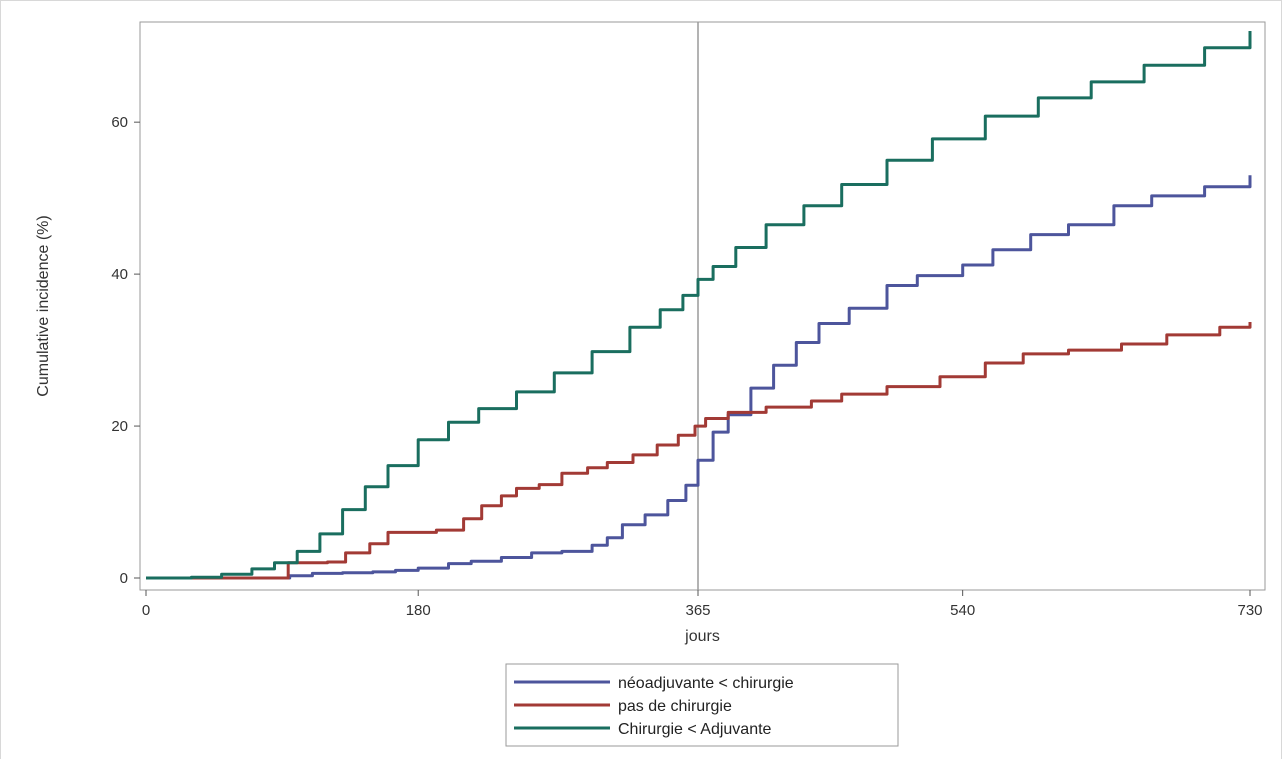 This screenshot has width=1282, height=759. Describe the element at coordinates (418, 610) in the screenshot. I see `x-tick-label: 180` at that location.